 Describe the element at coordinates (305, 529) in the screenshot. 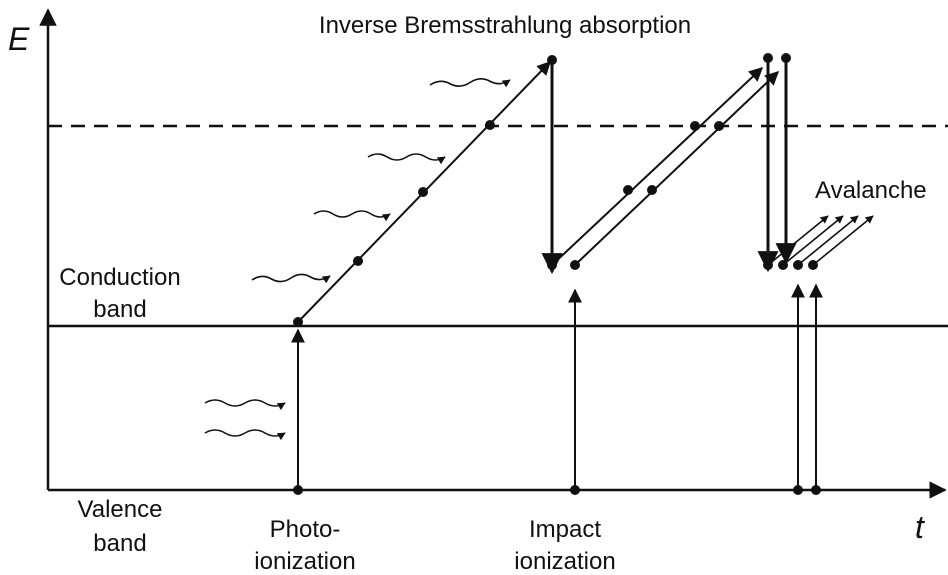

I see `label: Photo-` at that location.